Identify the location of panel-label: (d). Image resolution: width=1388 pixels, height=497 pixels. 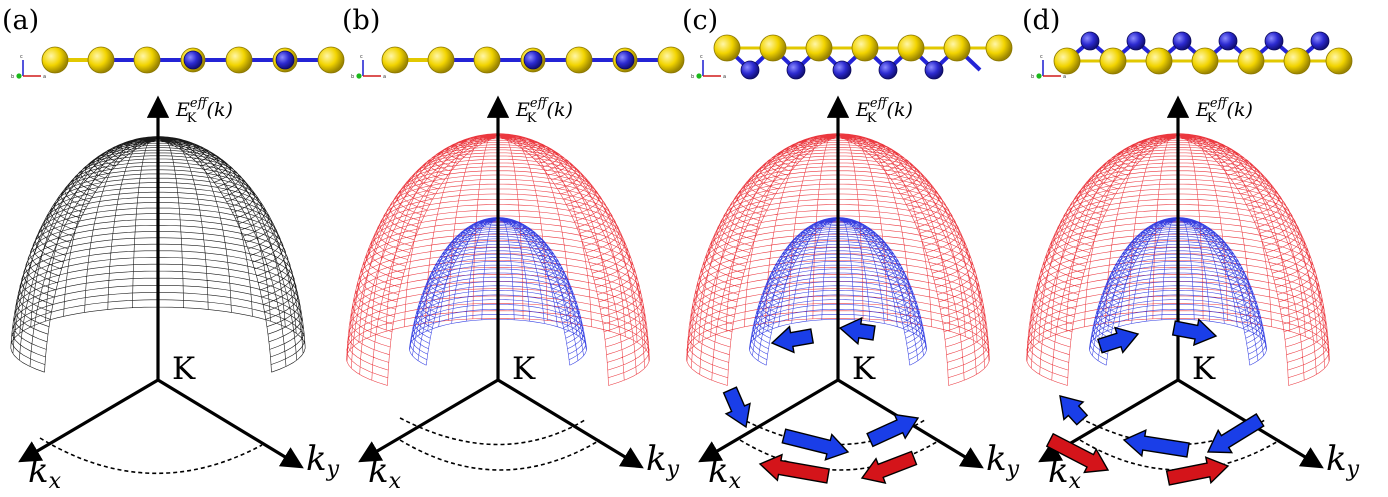
(1041, 20).